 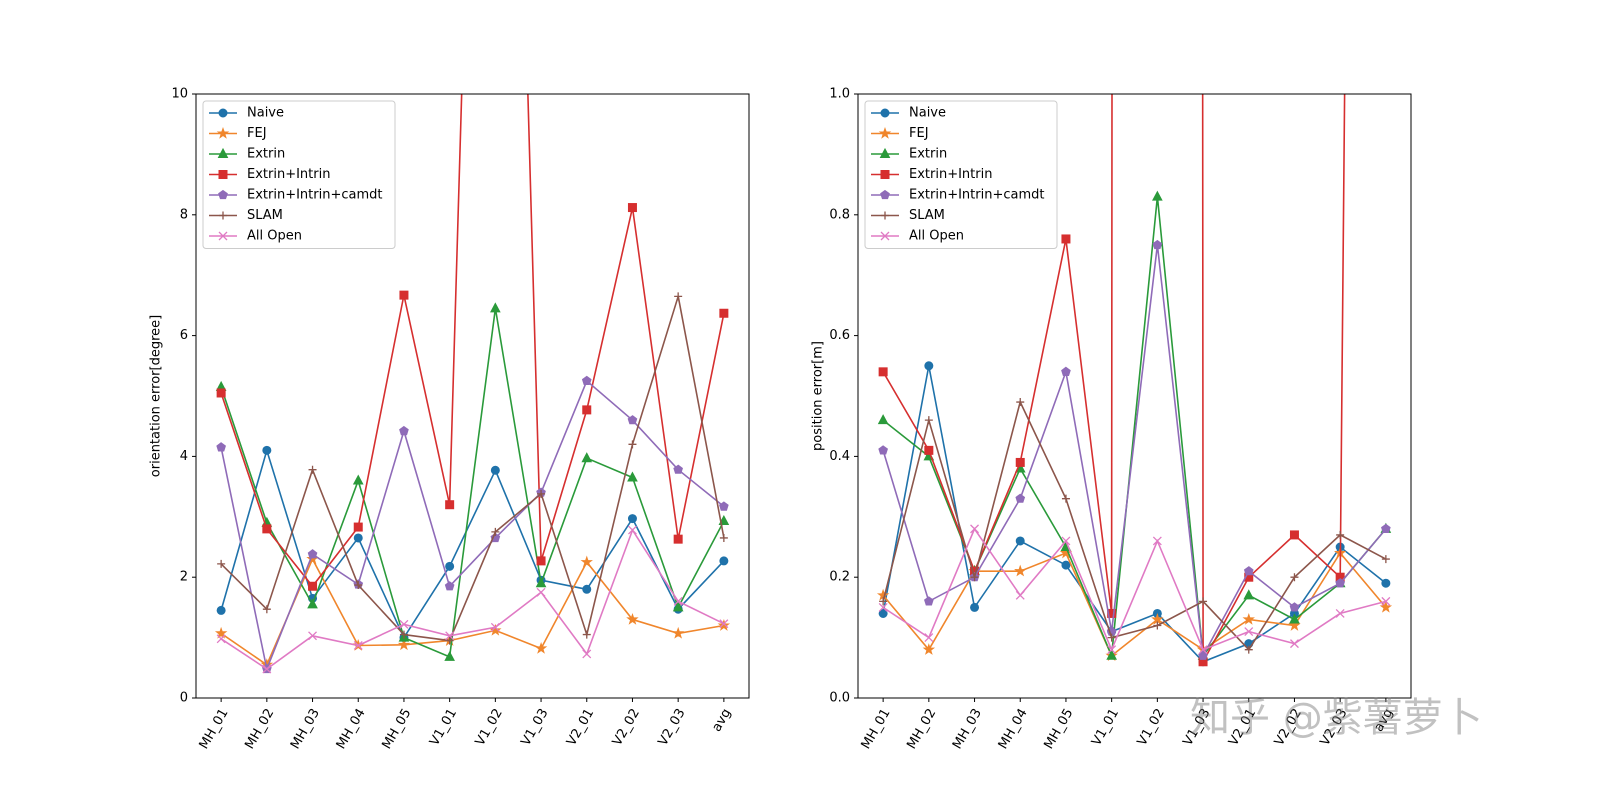 What do you see at coordinates (839, 698) in the screenshot?
I see `y-tick-label: 0.0` at bounding box center [839, 698].